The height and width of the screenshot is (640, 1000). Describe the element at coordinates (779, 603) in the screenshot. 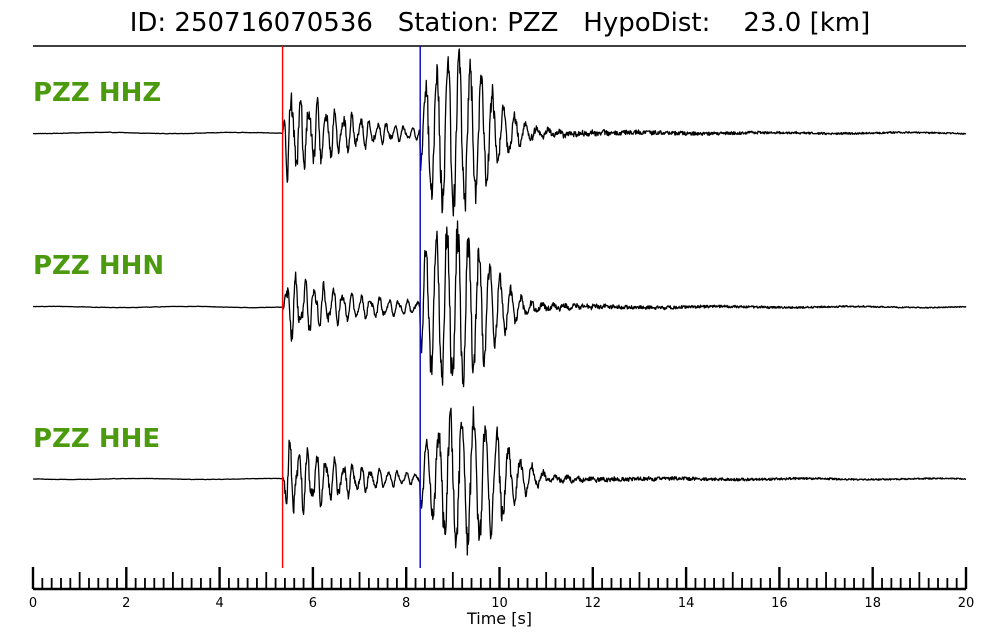

I see `x-tick-label: 16` at that location.